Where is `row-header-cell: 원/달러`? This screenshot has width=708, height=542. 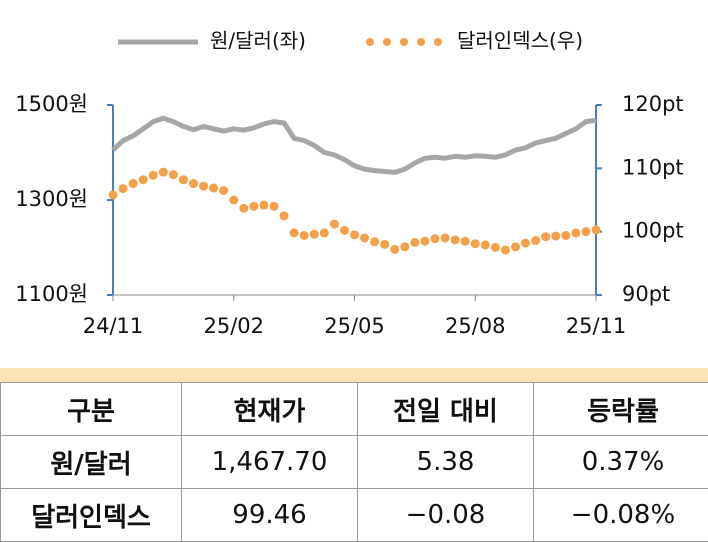 row-header-cell: 원/달러 is located at coordinates (91, 462).